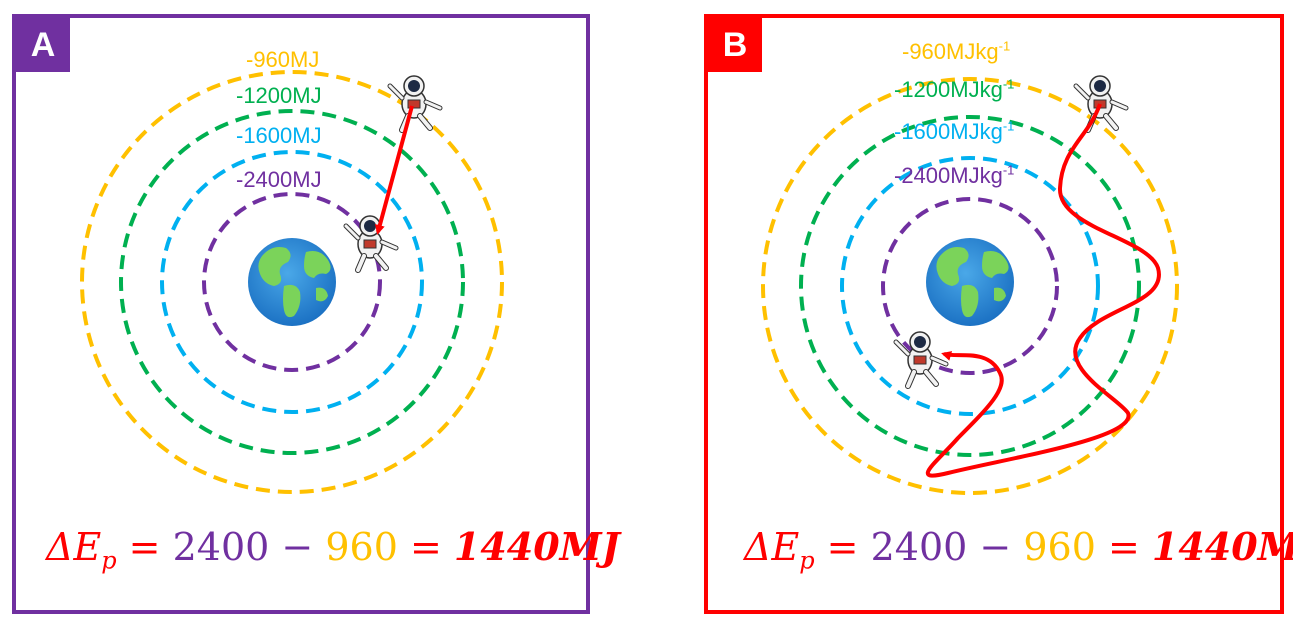  Describe the element at coordinates (283, 59) in the screenshot. I see `label-960: -960MJ` at that location.